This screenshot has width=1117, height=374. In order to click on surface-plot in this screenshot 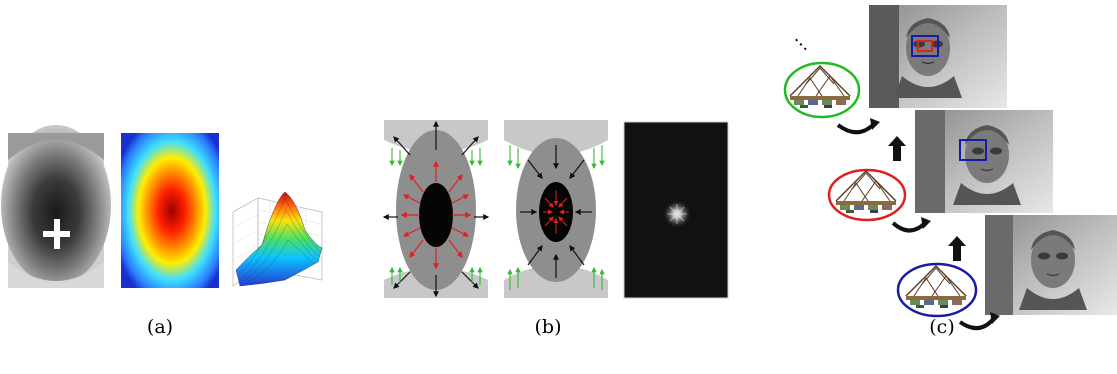, I will do `click(277, 239)`.